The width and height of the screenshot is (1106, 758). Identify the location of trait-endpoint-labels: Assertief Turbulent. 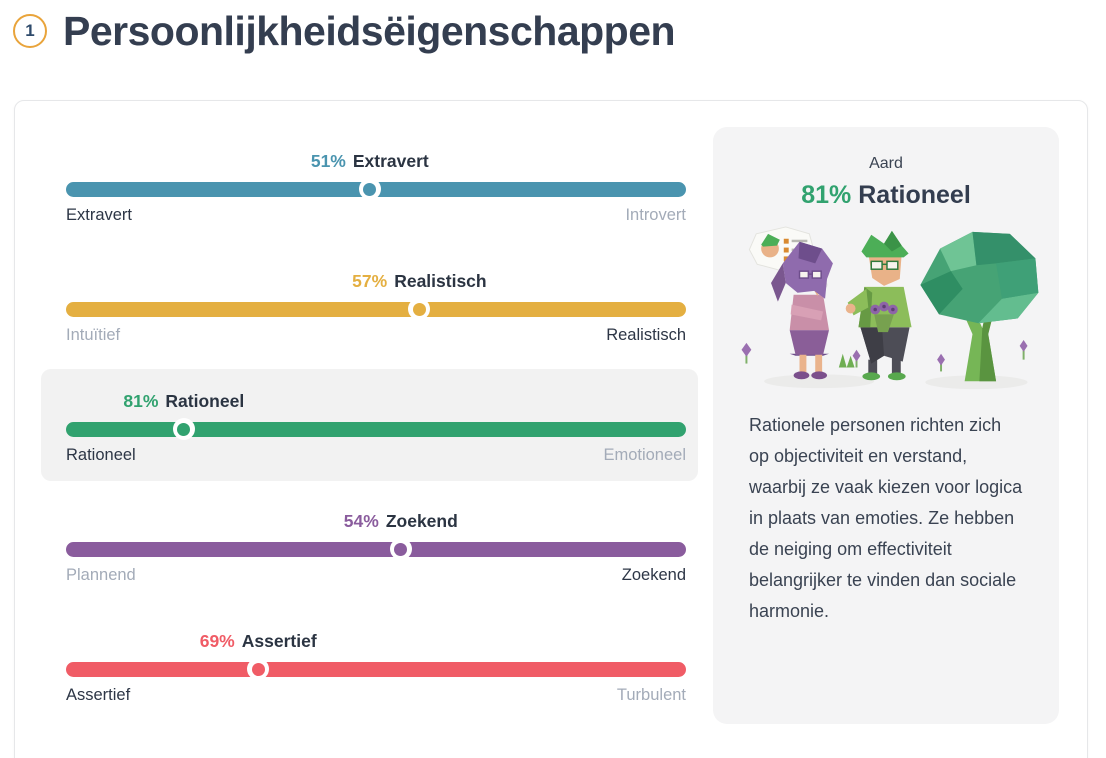
(376, 695).